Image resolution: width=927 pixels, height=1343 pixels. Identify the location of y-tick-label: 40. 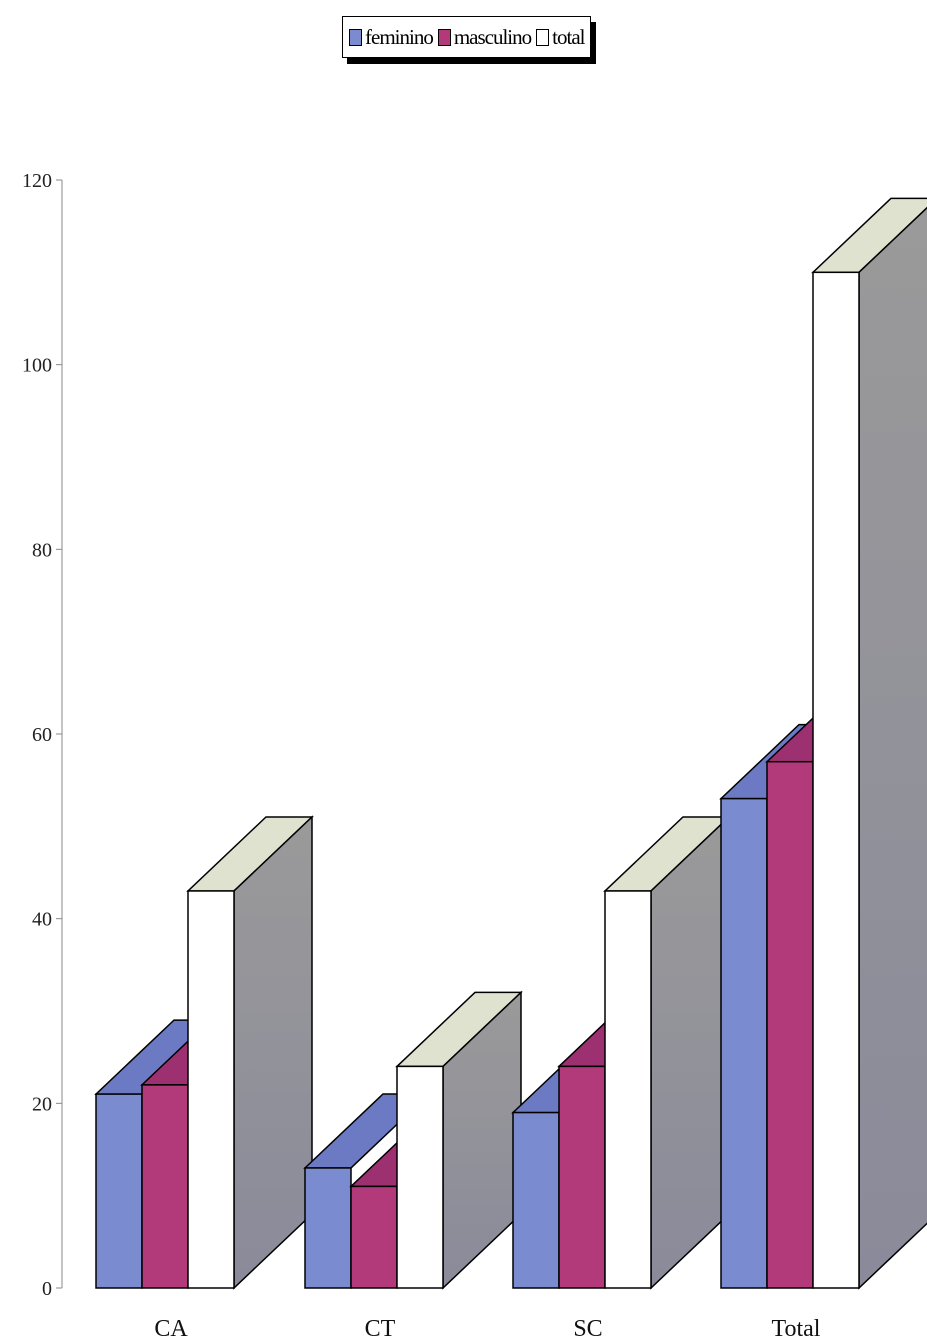
(42, 920).